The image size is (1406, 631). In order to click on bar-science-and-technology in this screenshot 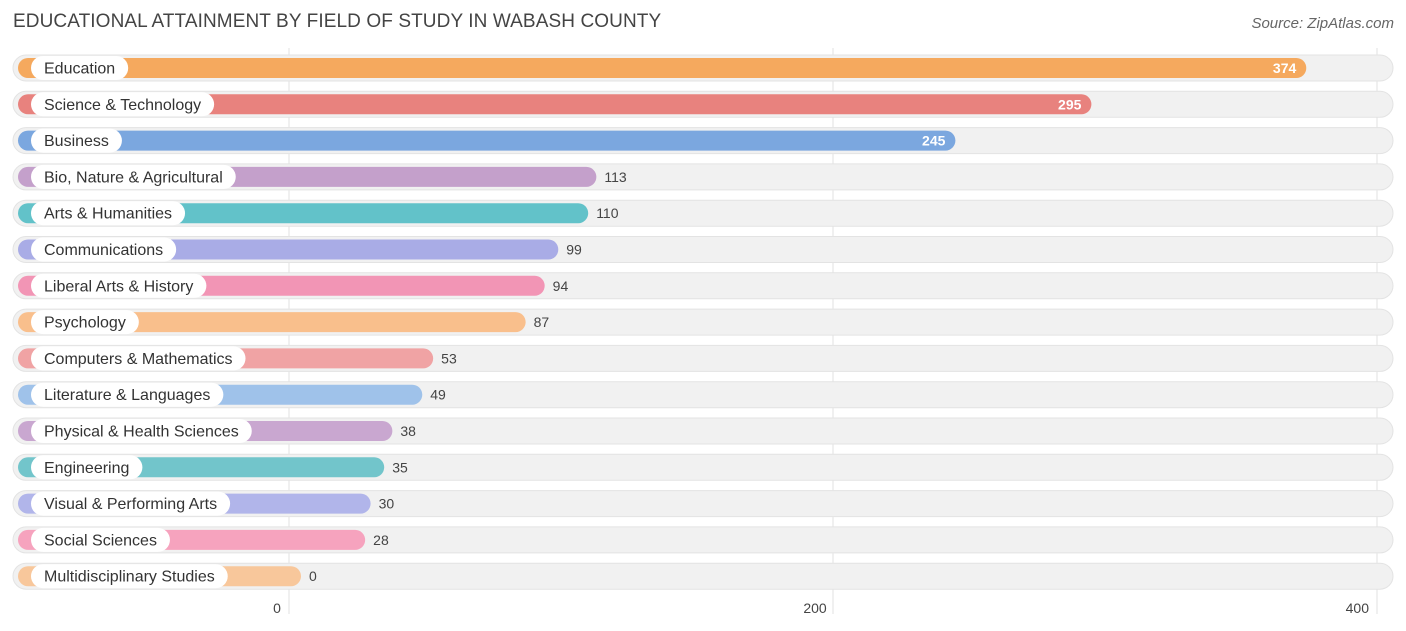, I will do `click(555, 104)`.